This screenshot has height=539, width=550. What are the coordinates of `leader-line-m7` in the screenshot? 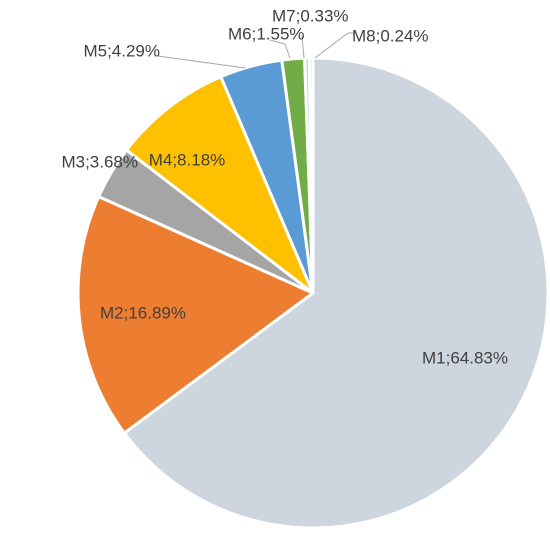 It's located at (303, 47).